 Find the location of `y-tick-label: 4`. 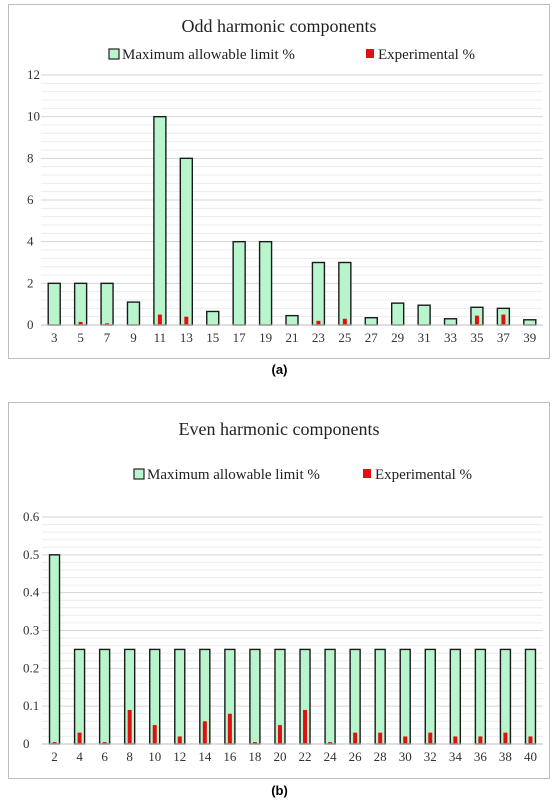

y-tick-label: 4 is located at coordinates (30, 241).